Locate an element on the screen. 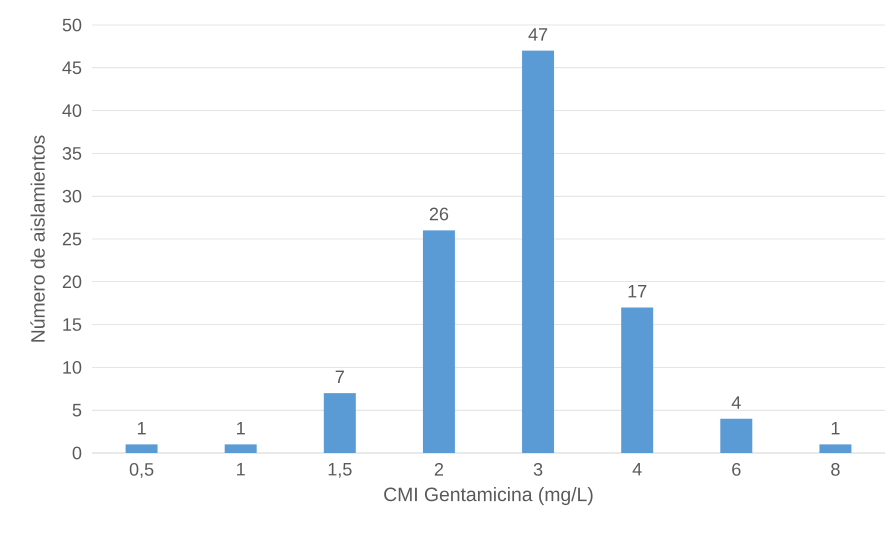 This screenshot has height=536, width=890. x-tick-label: 2 is located at coordinates (439, 469).